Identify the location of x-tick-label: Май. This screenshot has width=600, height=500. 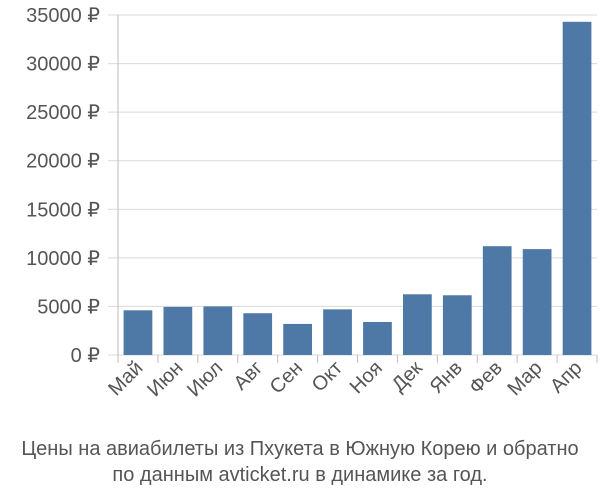
(125, 378).